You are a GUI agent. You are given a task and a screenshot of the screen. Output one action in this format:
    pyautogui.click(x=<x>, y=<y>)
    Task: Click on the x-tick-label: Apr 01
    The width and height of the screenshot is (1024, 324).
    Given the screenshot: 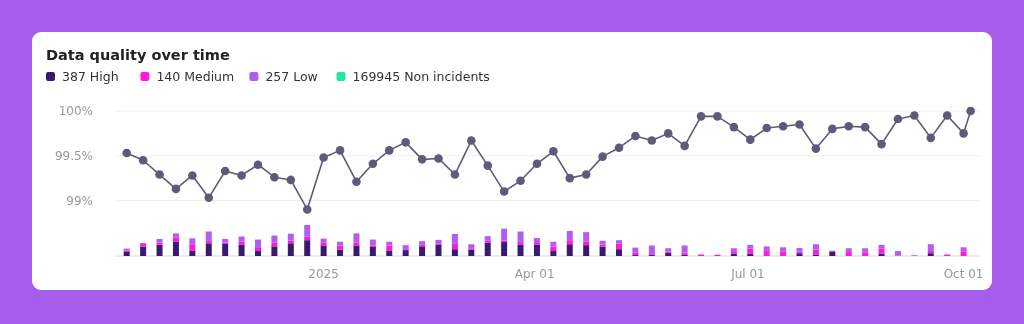 What is the action you would take?
    pyautogui.click(x=534, y=274)
    